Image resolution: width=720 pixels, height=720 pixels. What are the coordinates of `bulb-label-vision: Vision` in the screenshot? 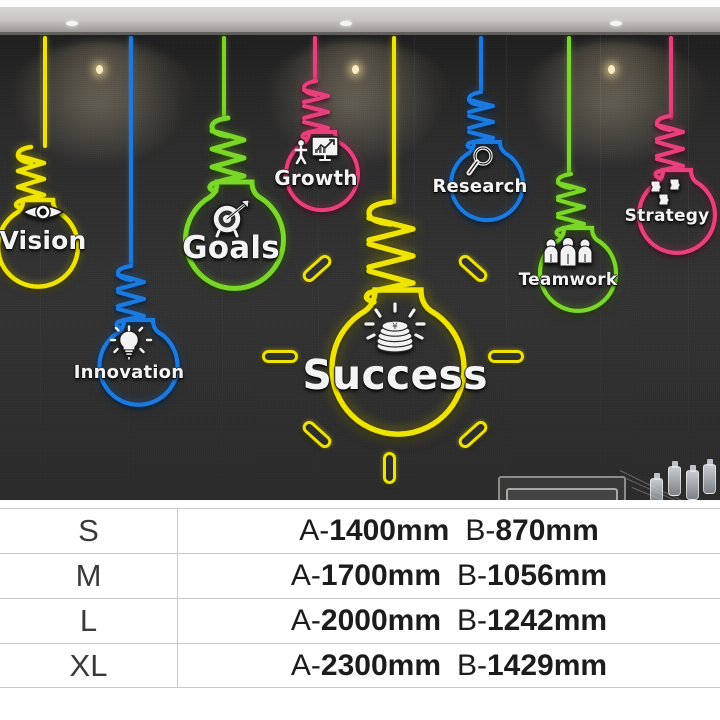 It's located at (43, 240).